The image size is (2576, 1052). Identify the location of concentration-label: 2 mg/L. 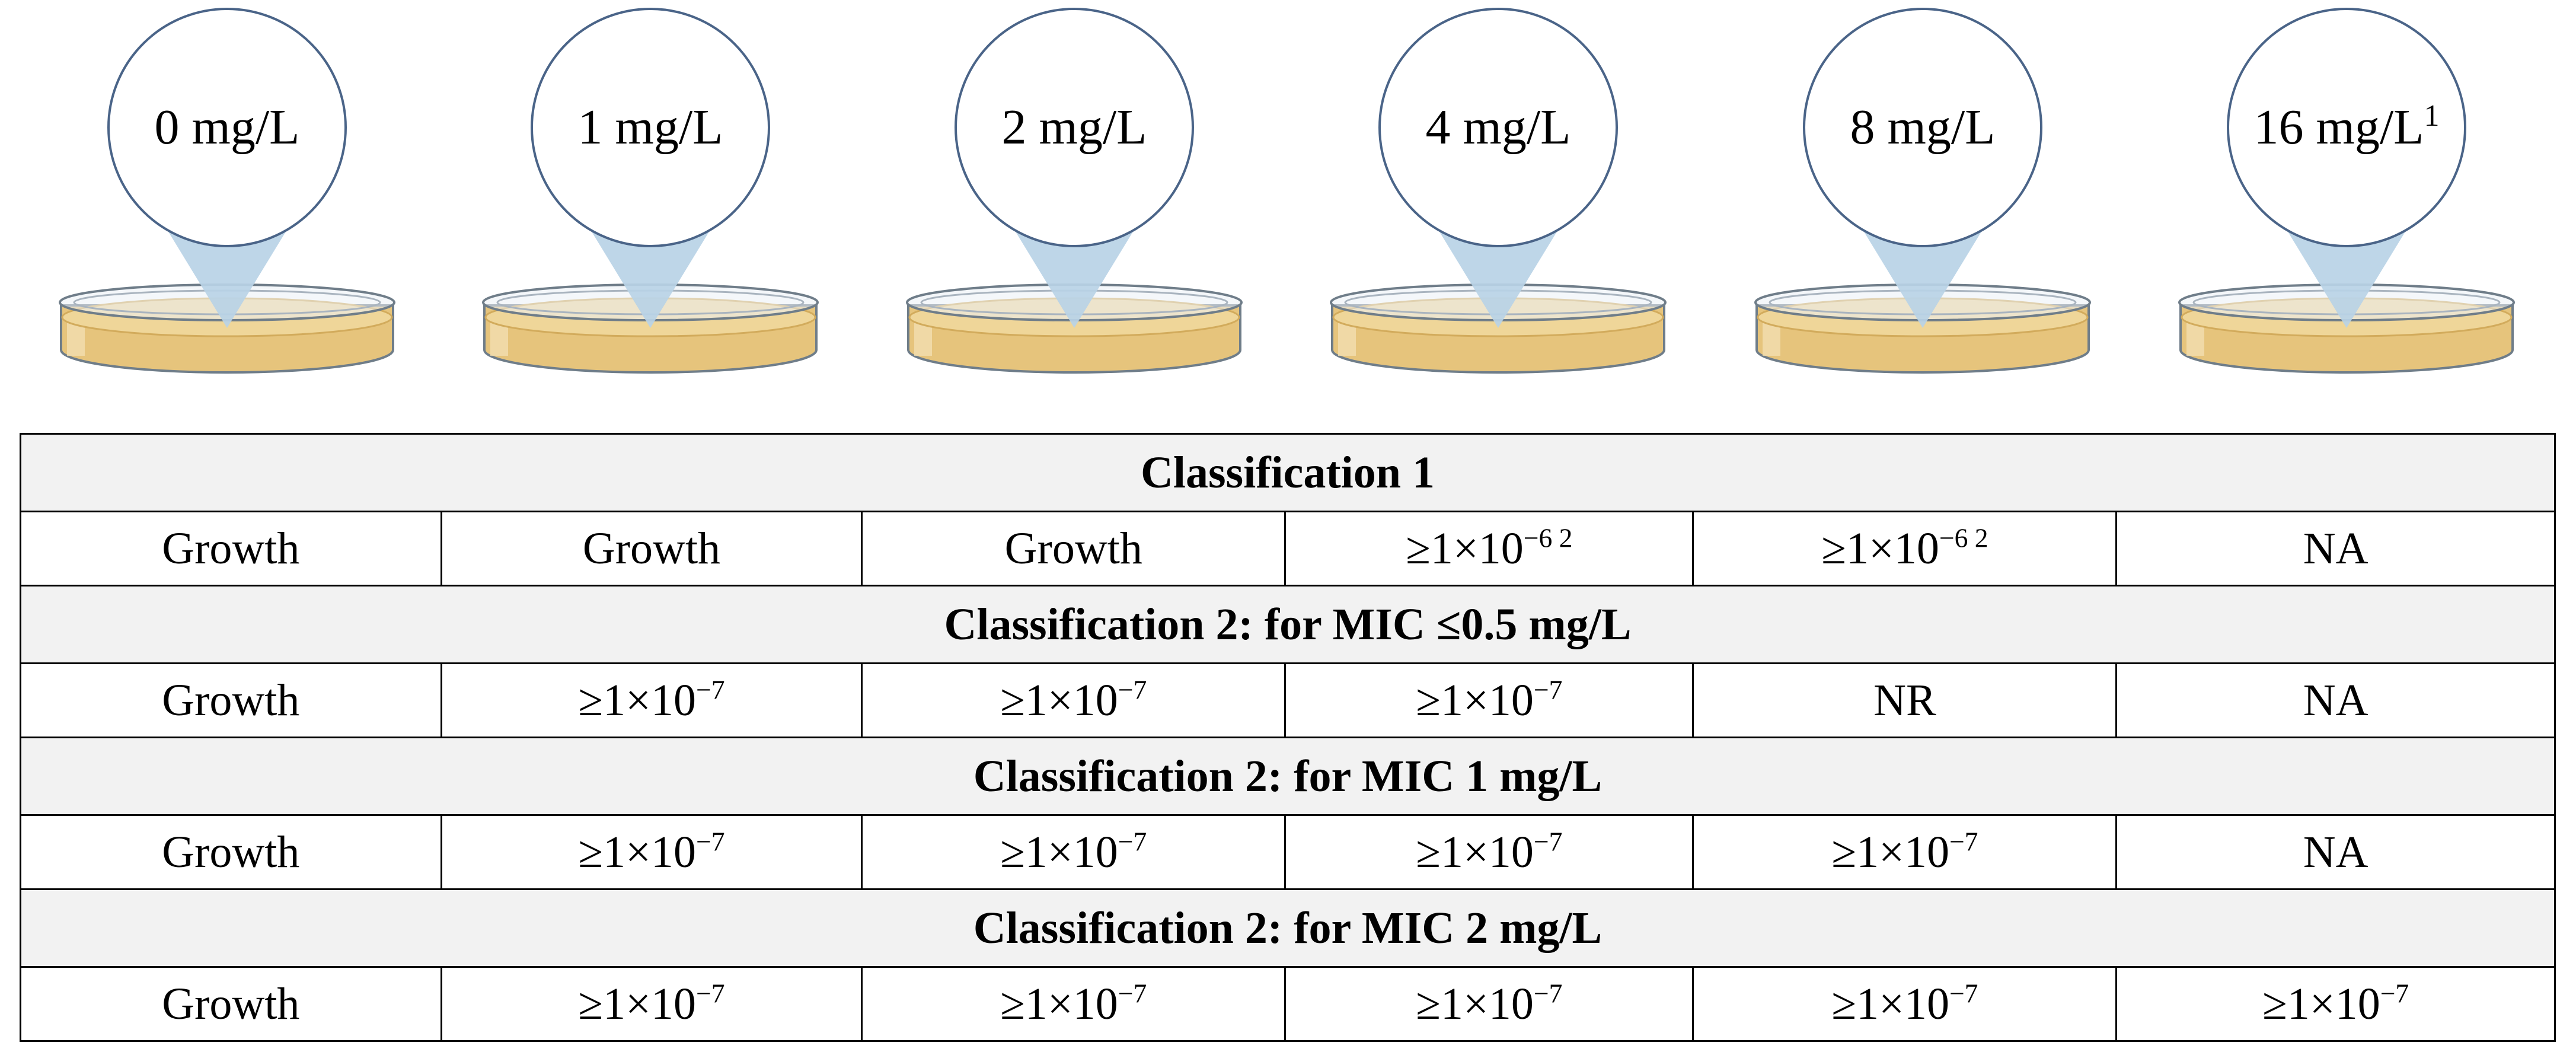
(1074, 127).